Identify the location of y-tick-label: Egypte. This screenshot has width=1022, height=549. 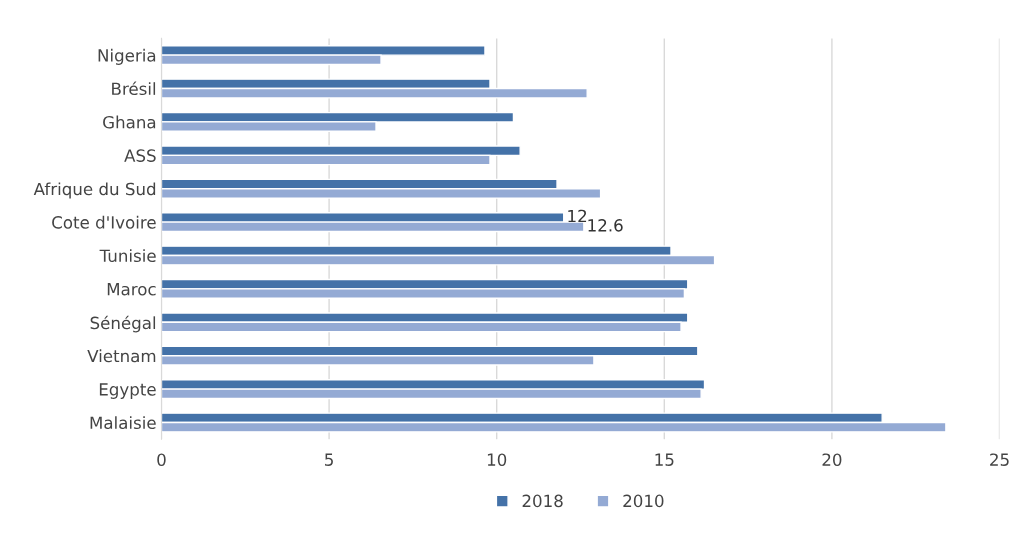
(127, 391).